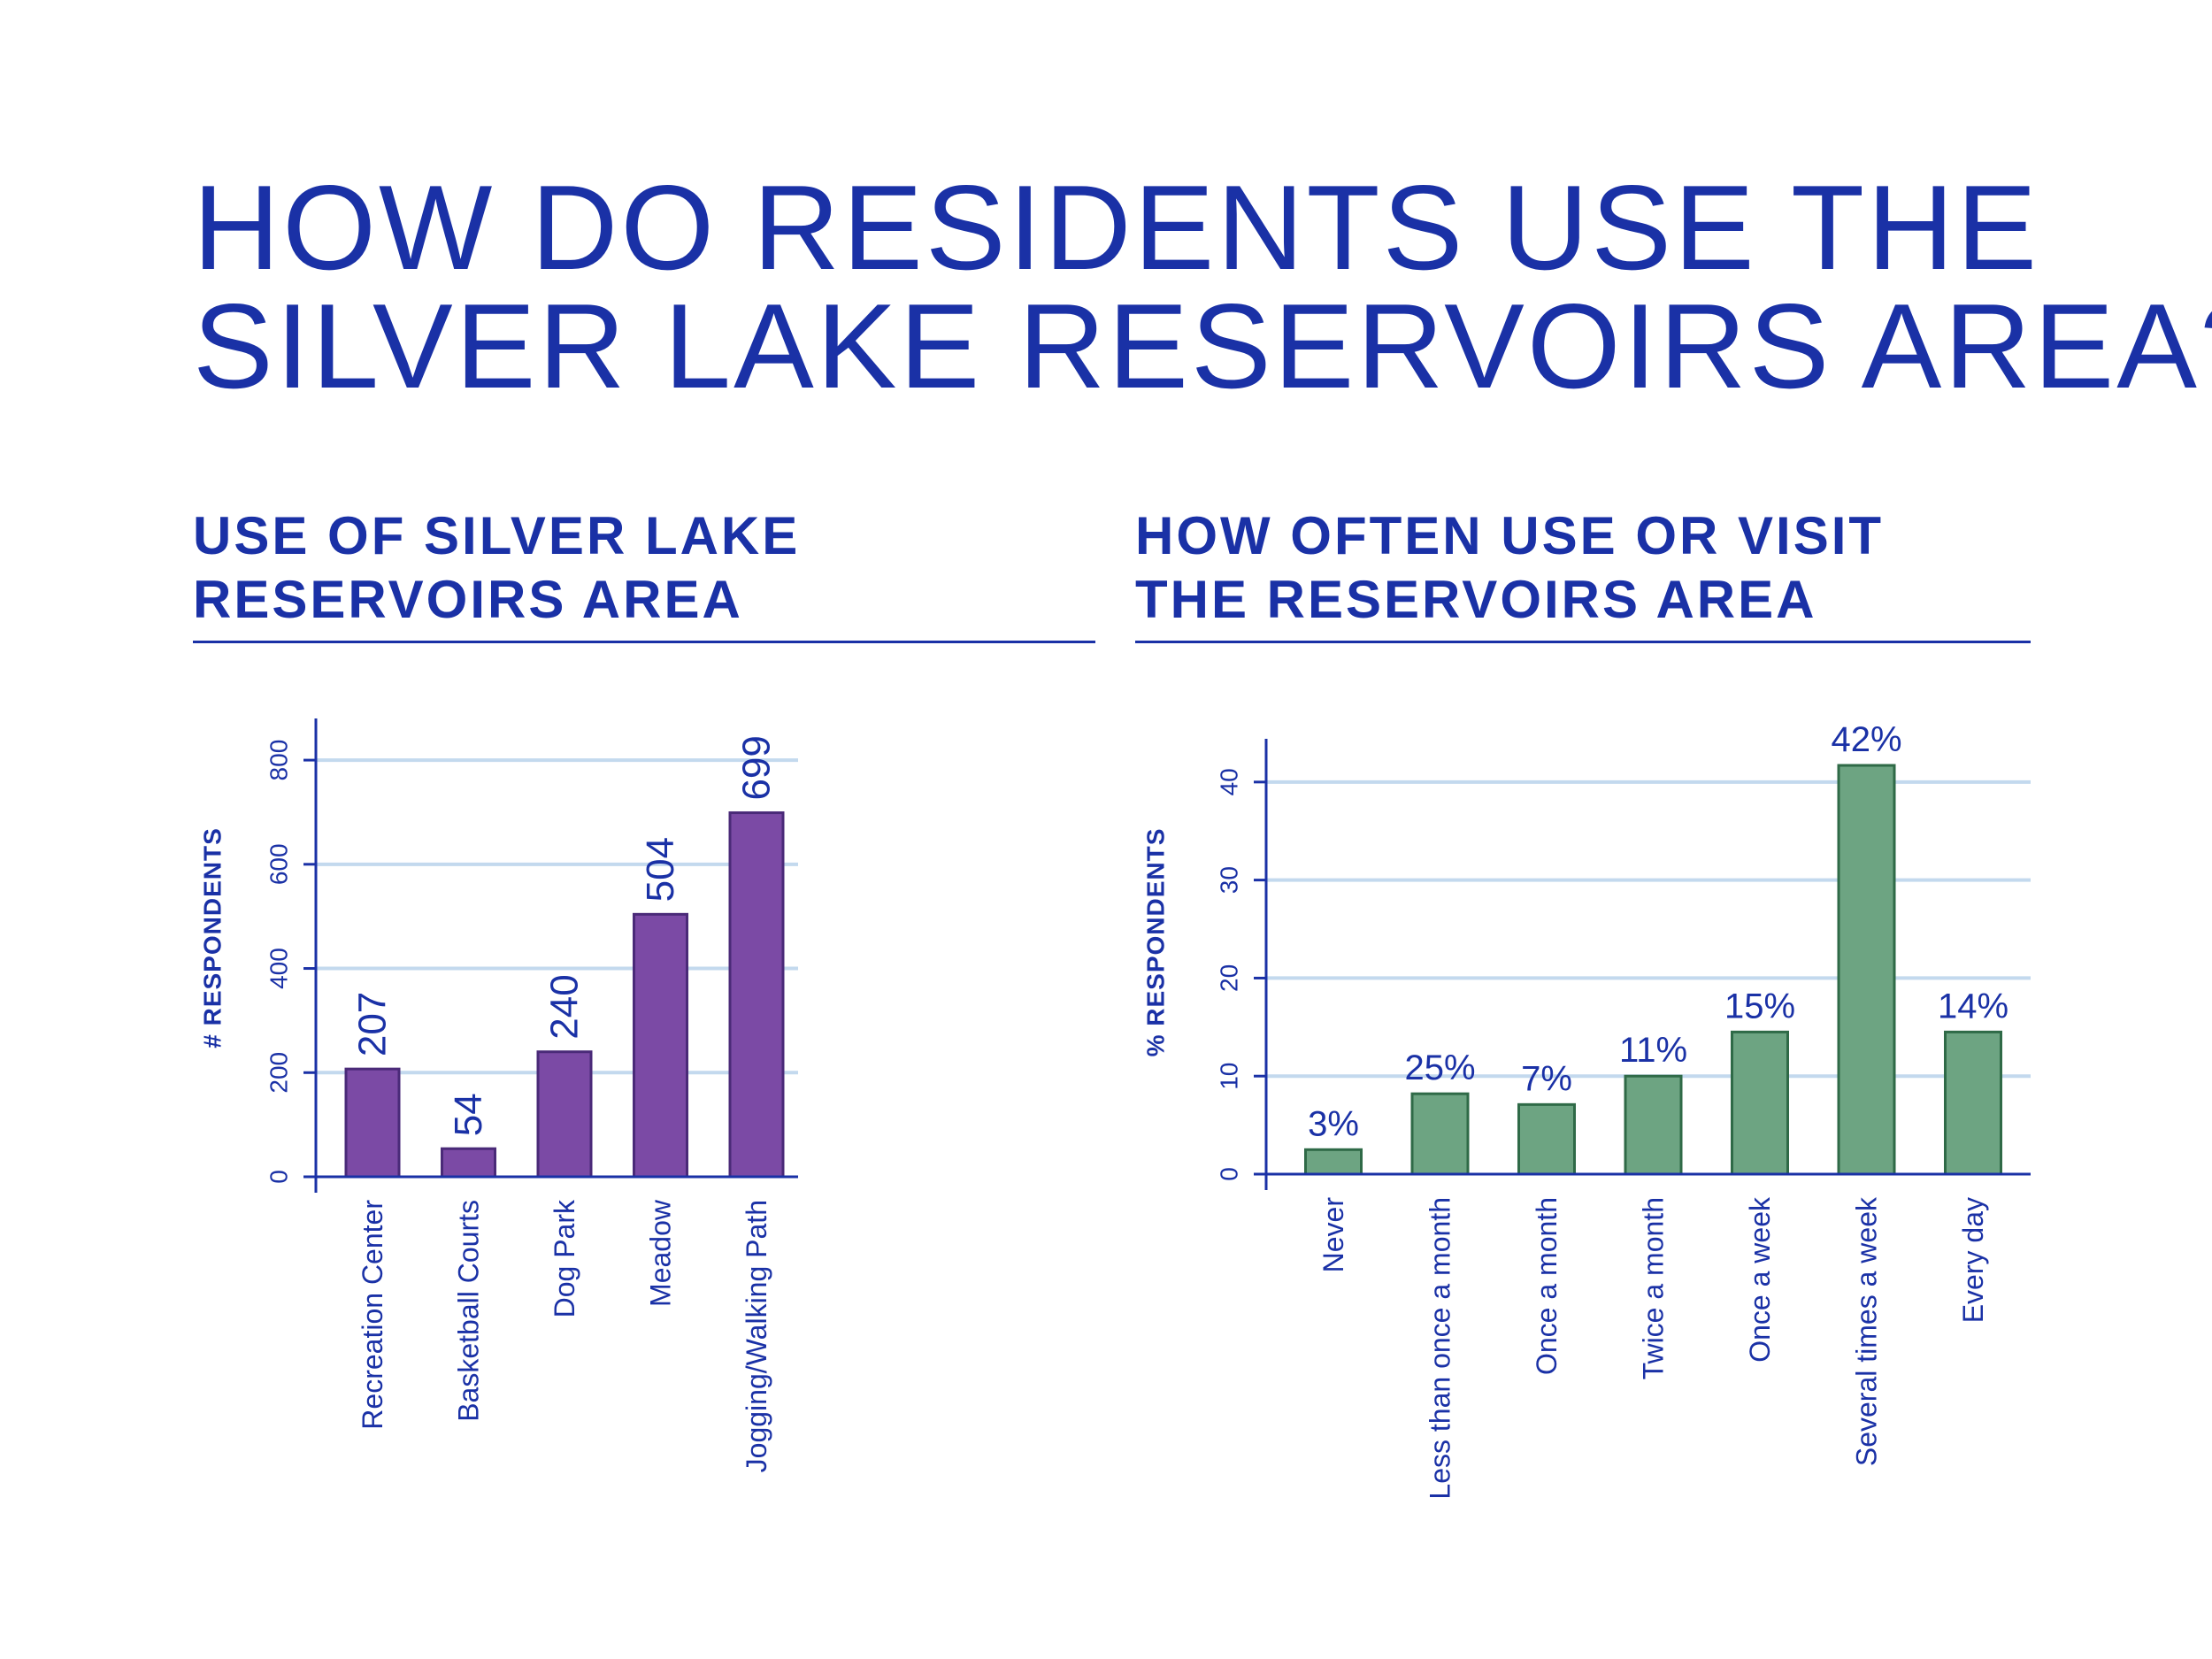 The image size is (2212, 1659). What do you see at coordinates (1441, 1349) in the screenshot?
I see `chart-2-category-label: Less than once a month` at bounding box center [1441, 1349].